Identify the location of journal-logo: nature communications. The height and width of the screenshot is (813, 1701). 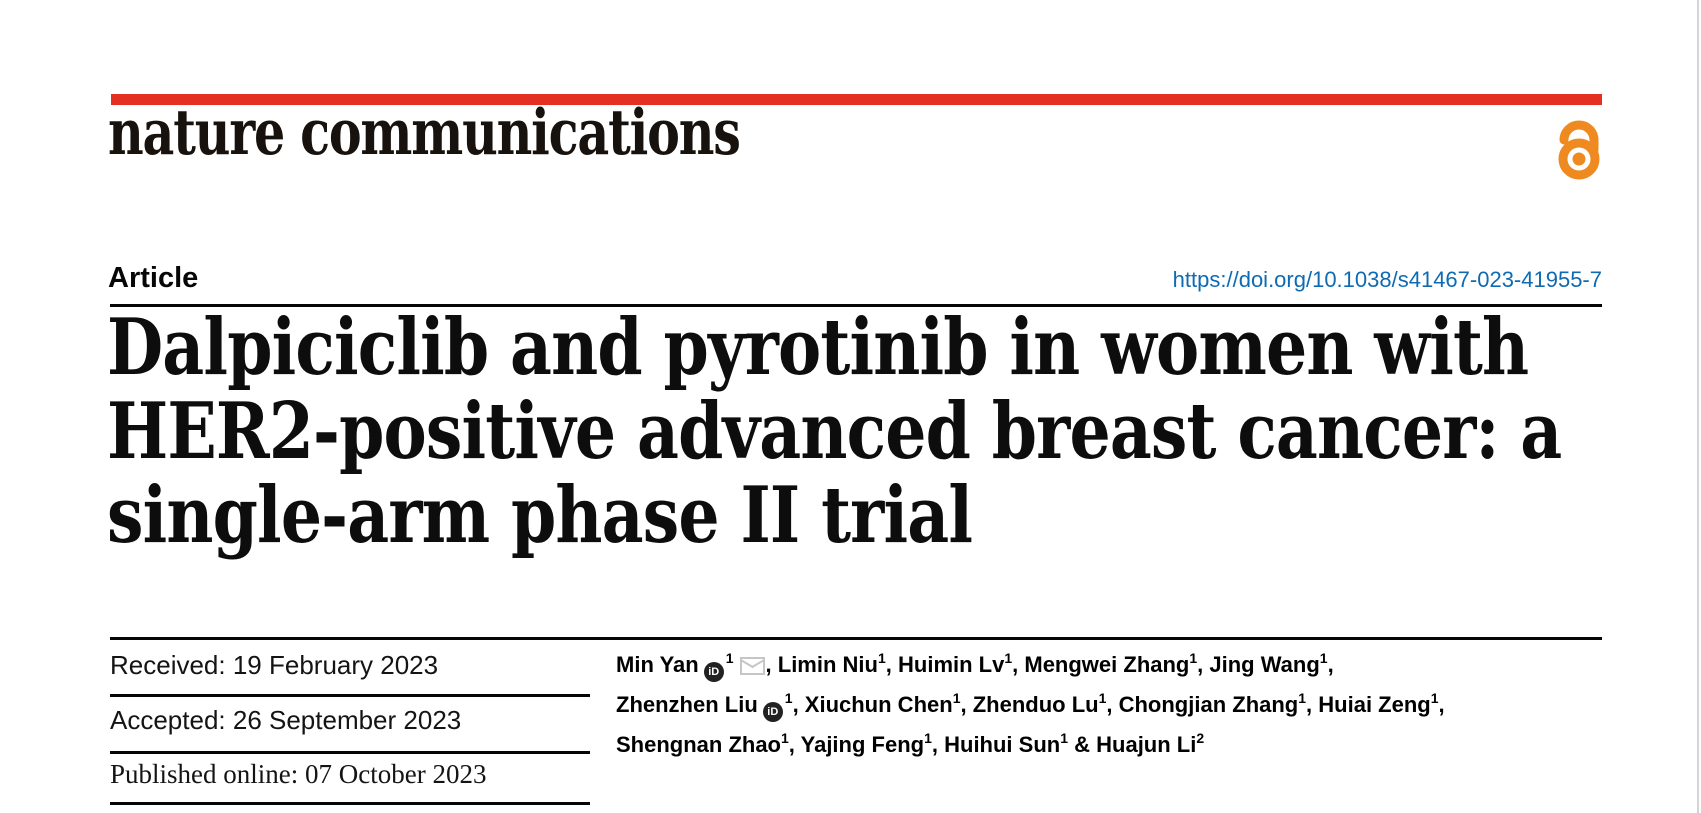
(424, 132).